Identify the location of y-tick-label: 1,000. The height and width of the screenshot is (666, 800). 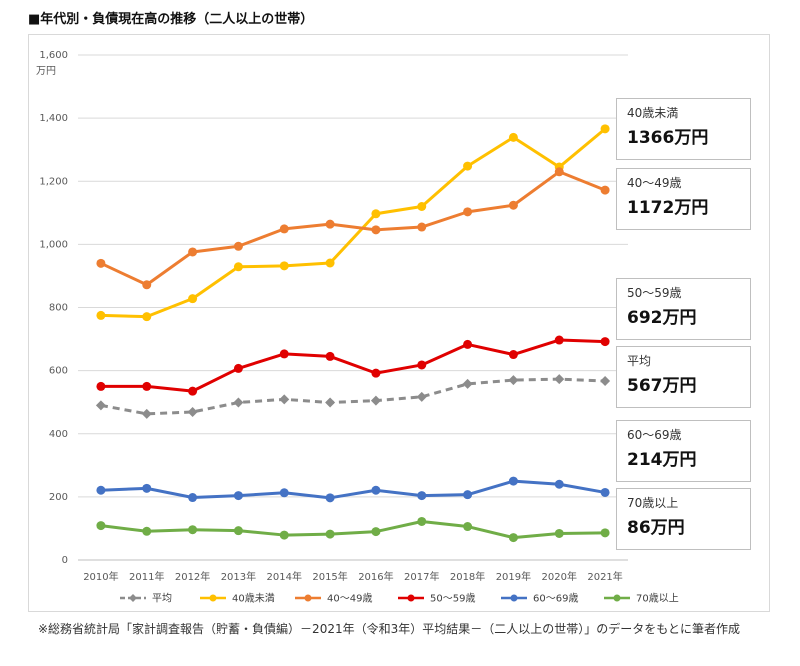
(53, 244).